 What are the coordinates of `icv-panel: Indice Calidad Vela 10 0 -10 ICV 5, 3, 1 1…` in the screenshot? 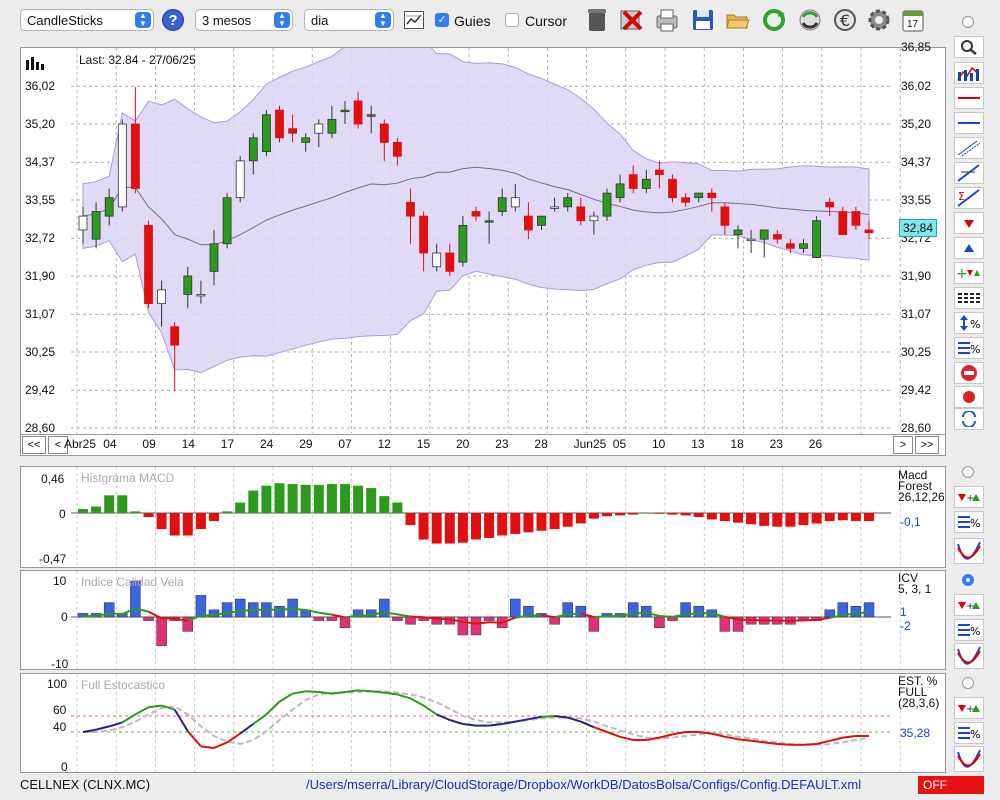 It's located at (483, 620).